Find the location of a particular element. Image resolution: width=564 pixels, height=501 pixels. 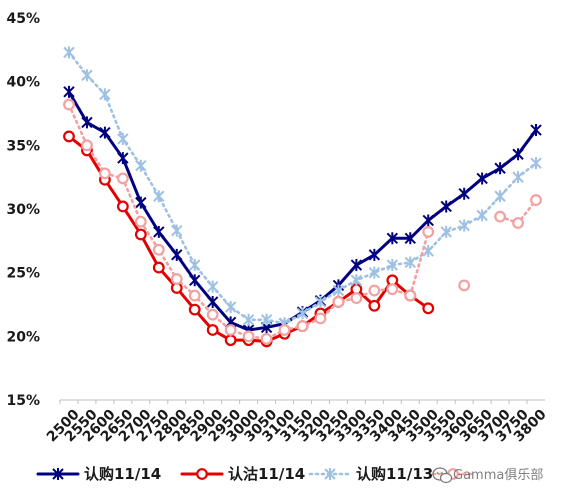

y-tick-label: 45% is located at coordinates (23, 19).